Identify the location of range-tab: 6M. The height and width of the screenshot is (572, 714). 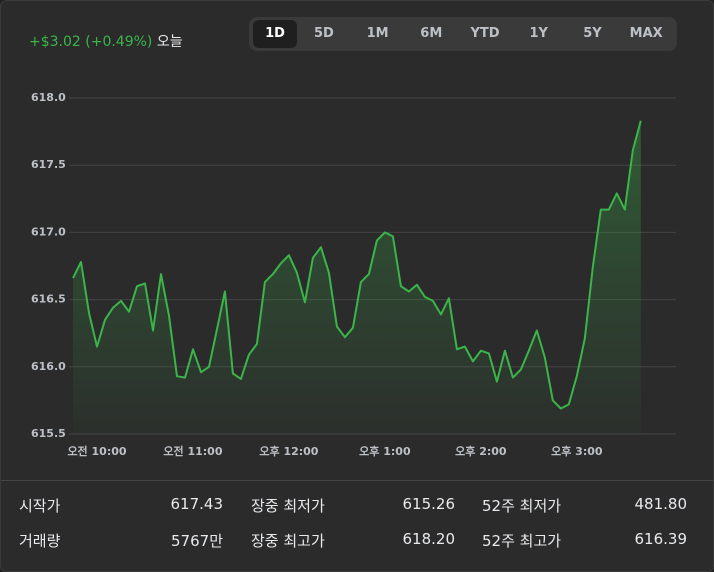
(431, 33).